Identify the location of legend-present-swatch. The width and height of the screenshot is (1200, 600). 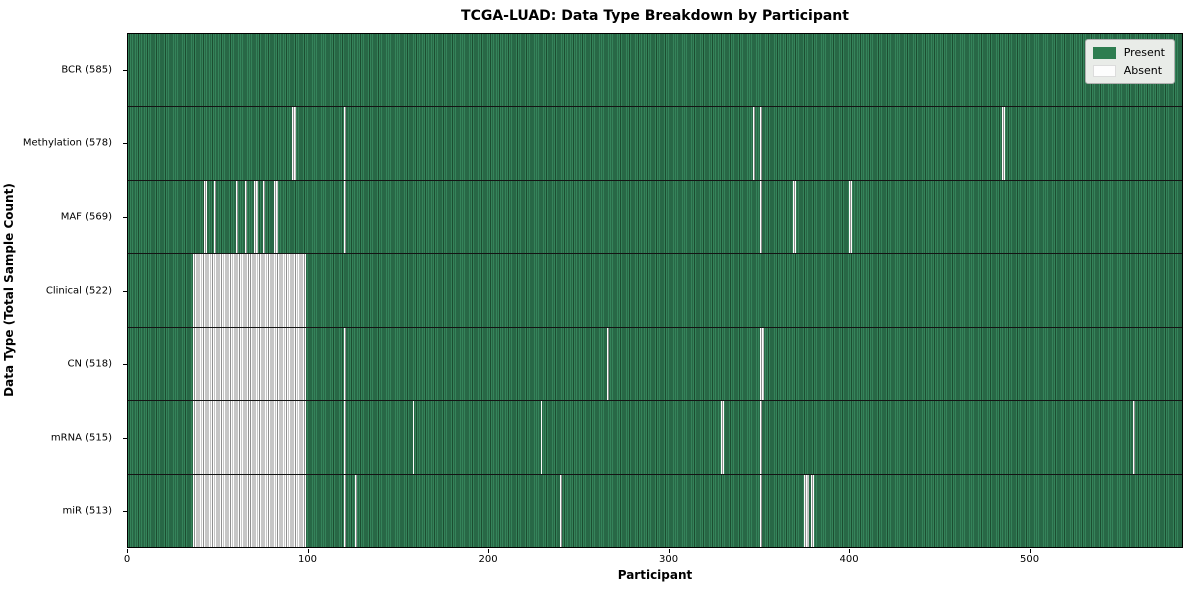
(1104, 52).